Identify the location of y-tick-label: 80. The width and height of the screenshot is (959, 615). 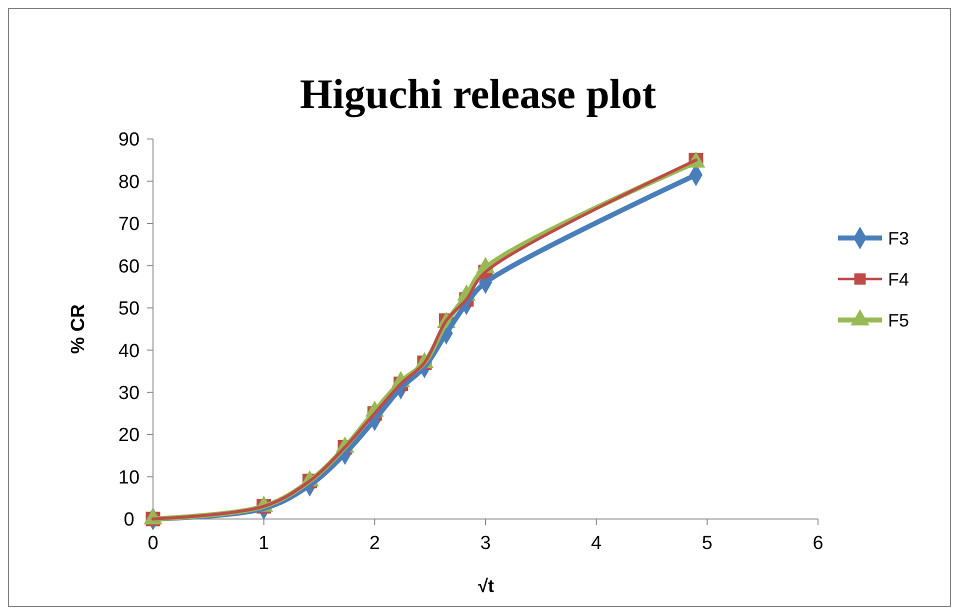
(129, 182).